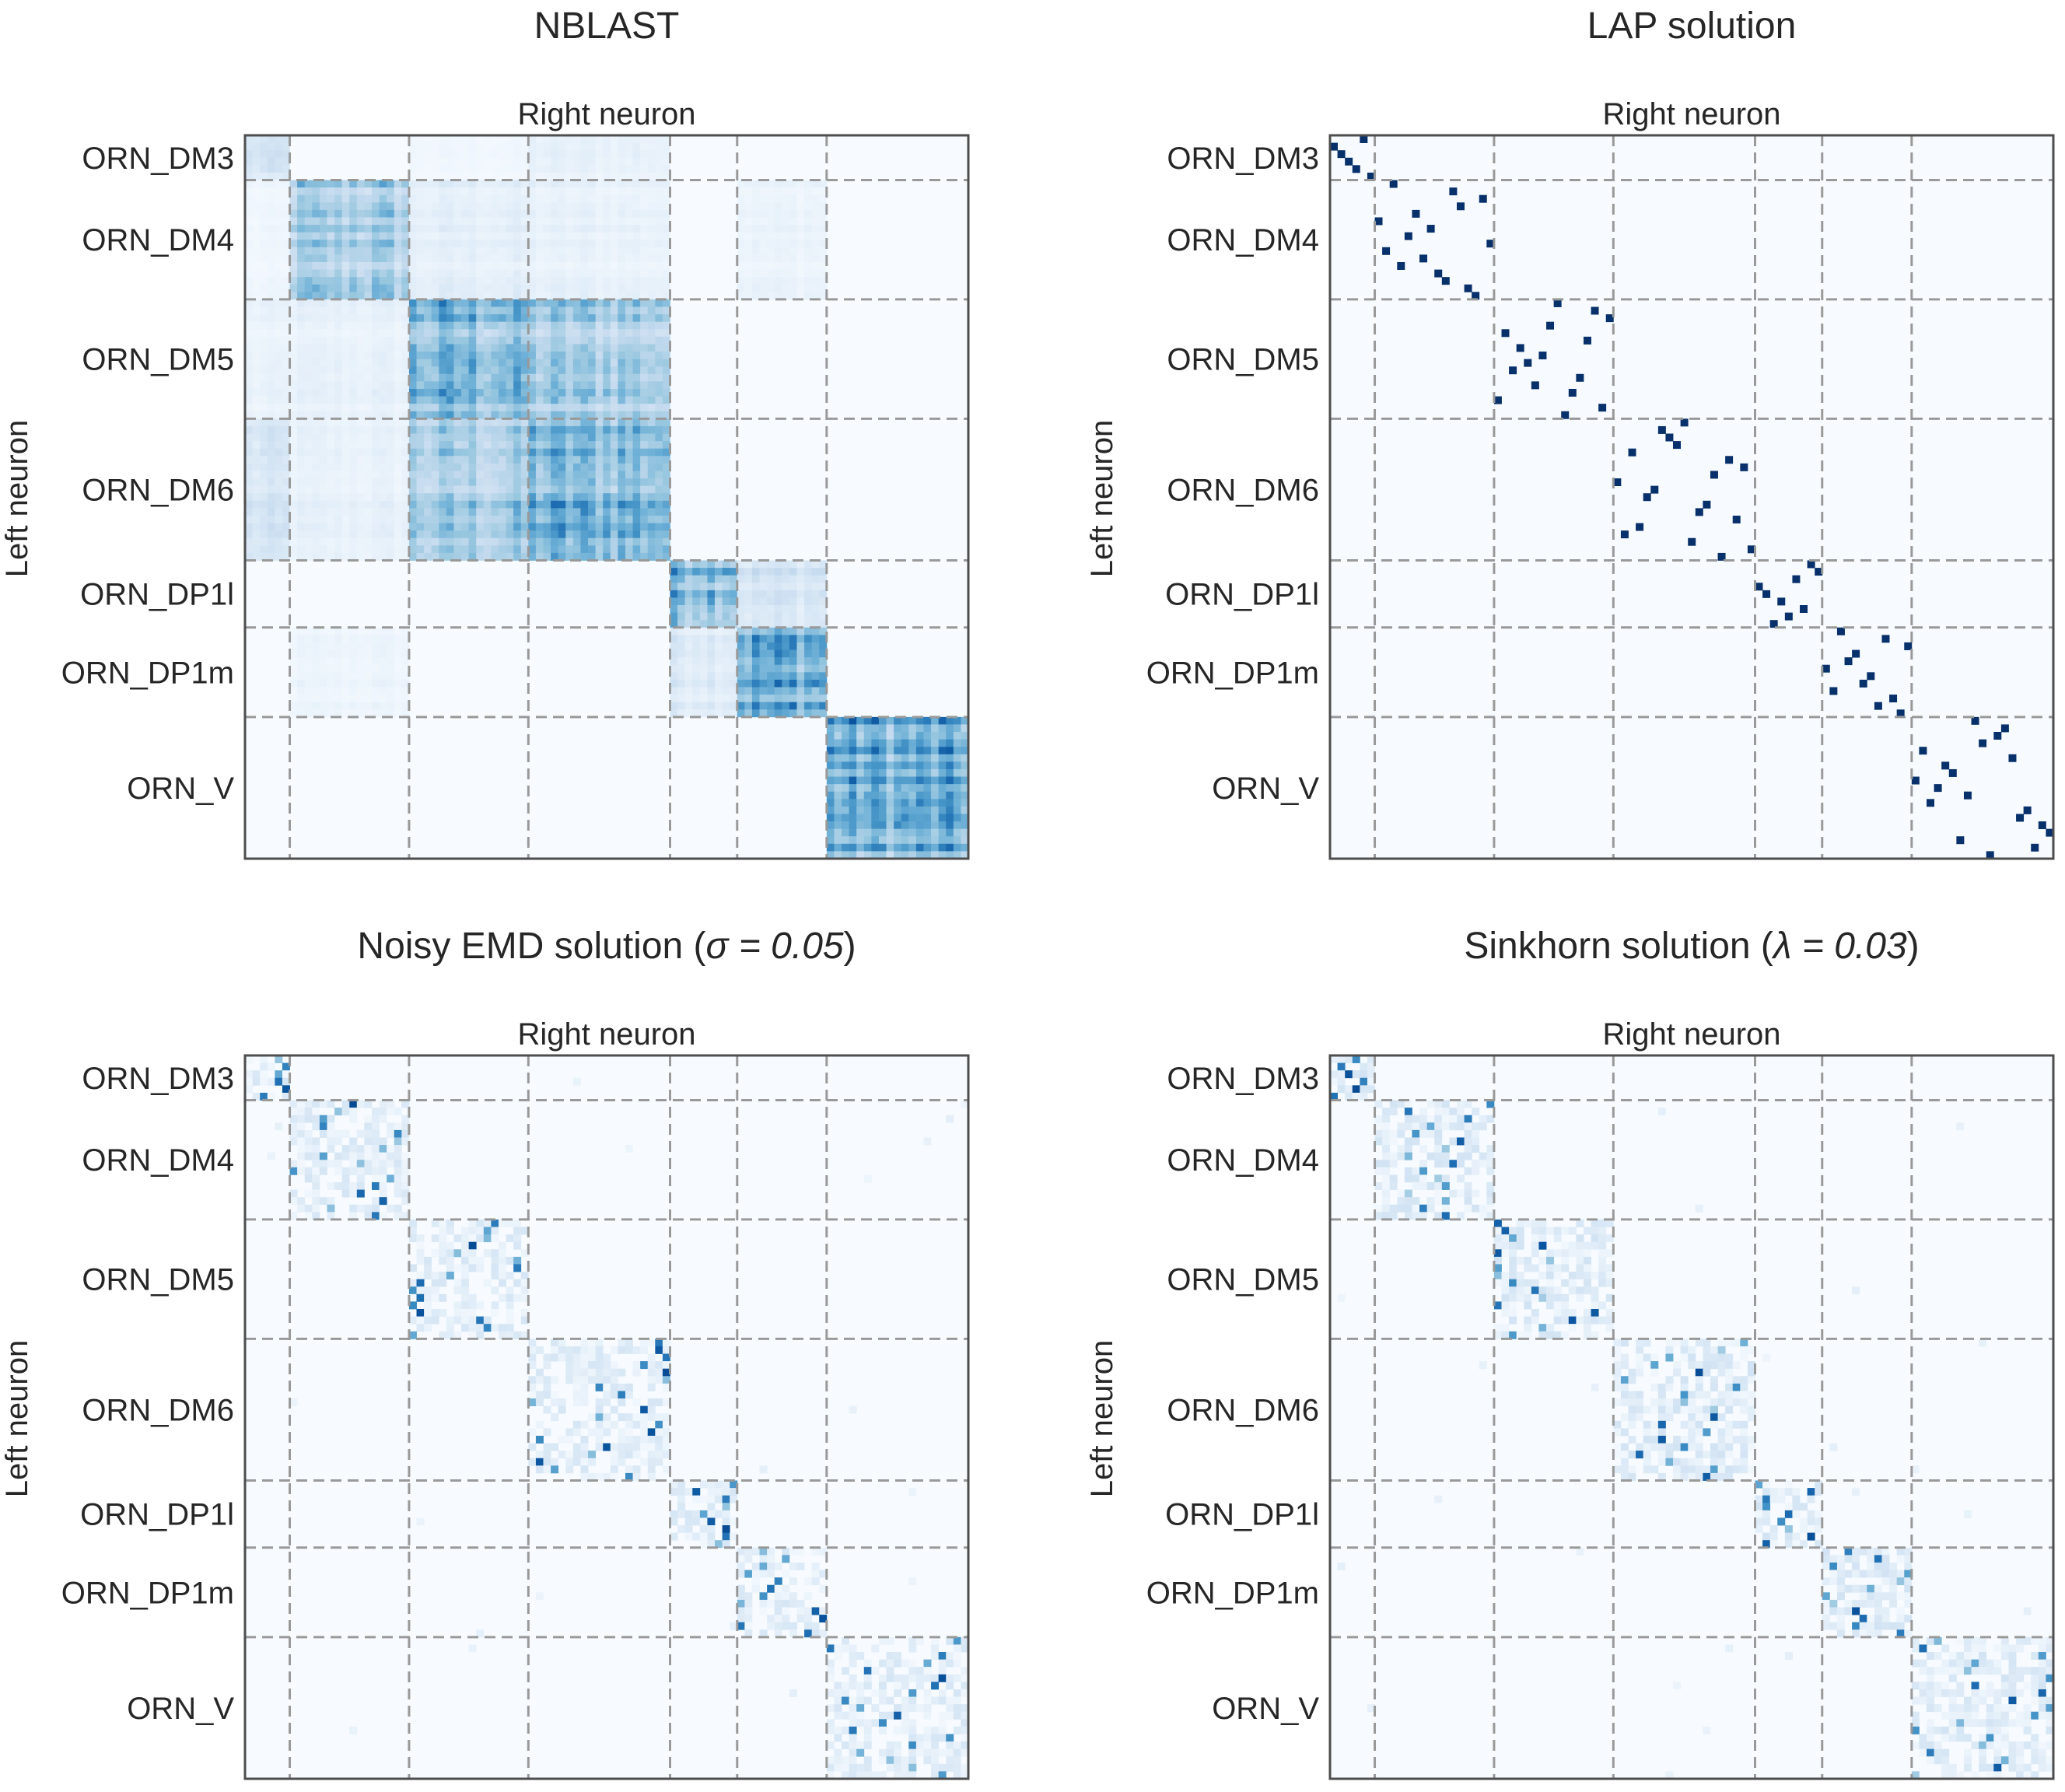  Describe the element at coordinates (1233, 673) in the screenshot. I see `row-label-orn-dp1m: ORN_DP1m` at that location.